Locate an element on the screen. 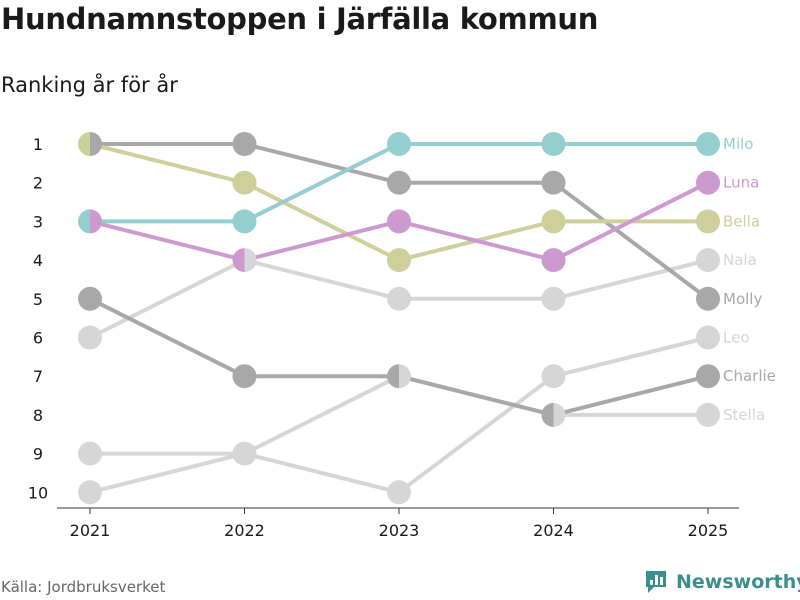 Image resolution: width=800 pixels, height=600 pixels. series-end-labels: Stella Leo Nala Charlie Molly Bella Luna Milo is located at coordinates (749, 279).